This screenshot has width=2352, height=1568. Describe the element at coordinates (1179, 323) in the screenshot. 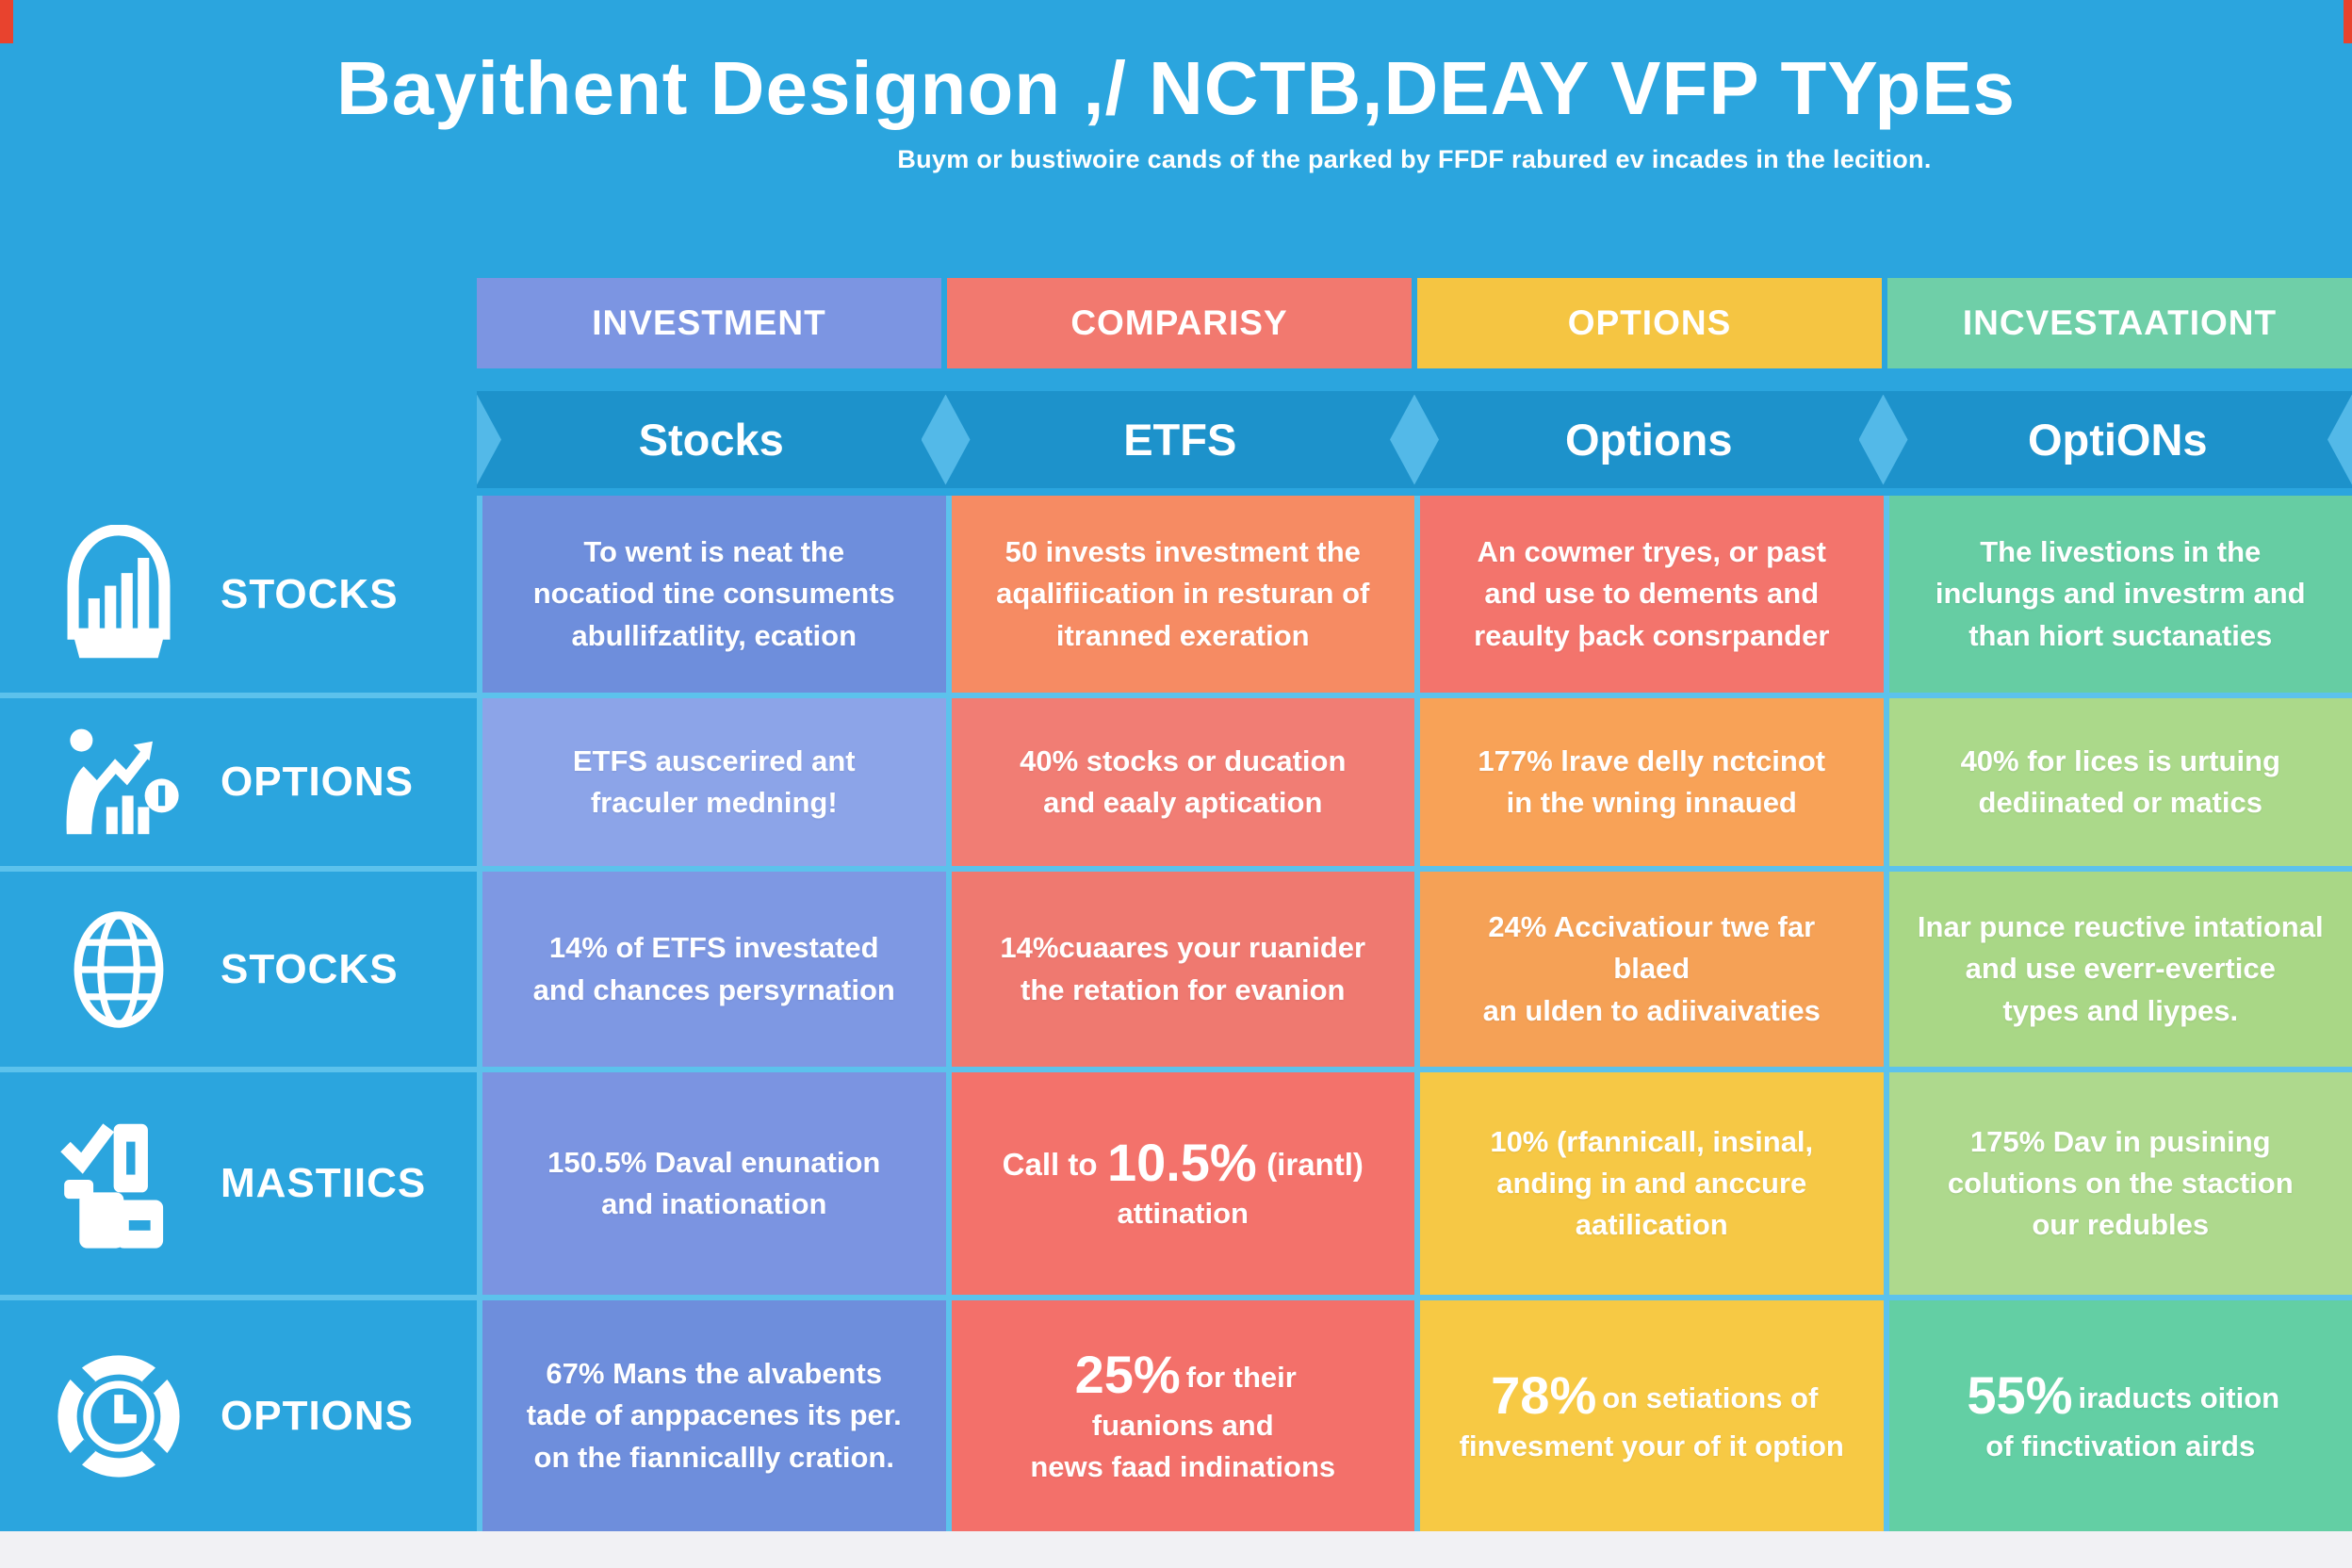

I see `column-header-comparisy: COMPARISY` at that location.